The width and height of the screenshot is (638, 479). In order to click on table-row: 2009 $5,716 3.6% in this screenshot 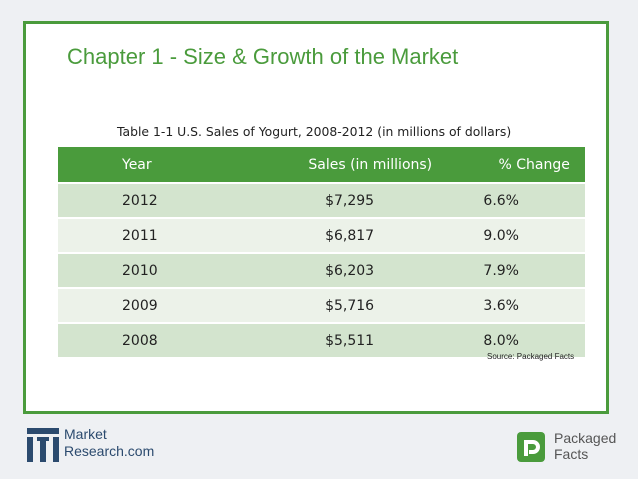, I will do `click(321, 305)`.